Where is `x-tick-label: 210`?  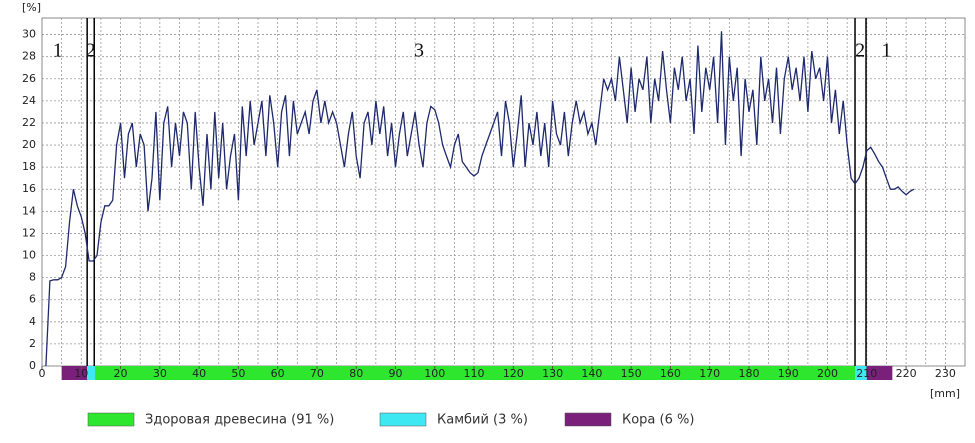
x-tick-label: 210 is located at coordinates (866, 373).